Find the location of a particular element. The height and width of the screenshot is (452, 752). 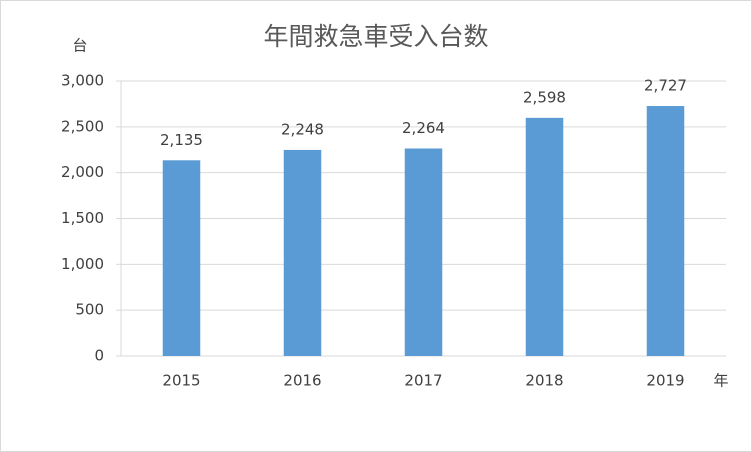

data-label: 2,727 is located at coordinates (665, 86).